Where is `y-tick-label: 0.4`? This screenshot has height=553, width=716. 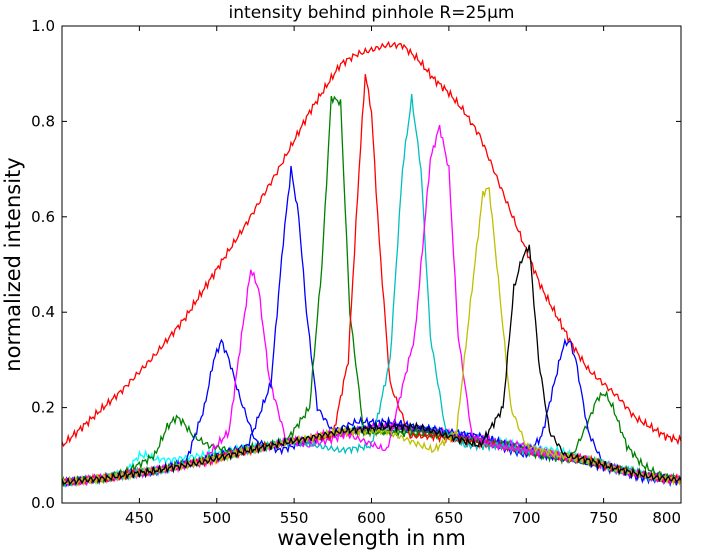
y-tick-label: 0.4 is located at coordinates (43, 312).